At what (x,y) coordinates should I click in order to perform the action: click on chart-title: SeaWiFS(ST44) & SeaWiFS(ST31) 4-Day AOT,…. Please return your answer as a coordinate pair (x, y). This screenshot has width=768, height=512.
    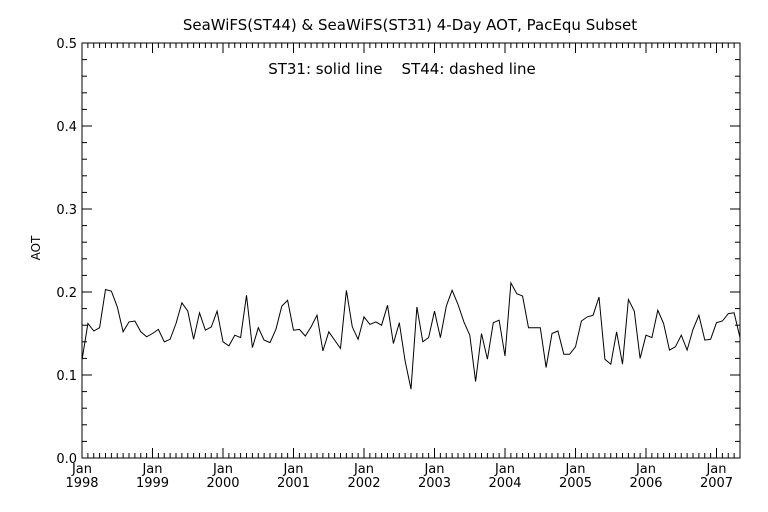
    Looking at the image, I should click on (410, 25).